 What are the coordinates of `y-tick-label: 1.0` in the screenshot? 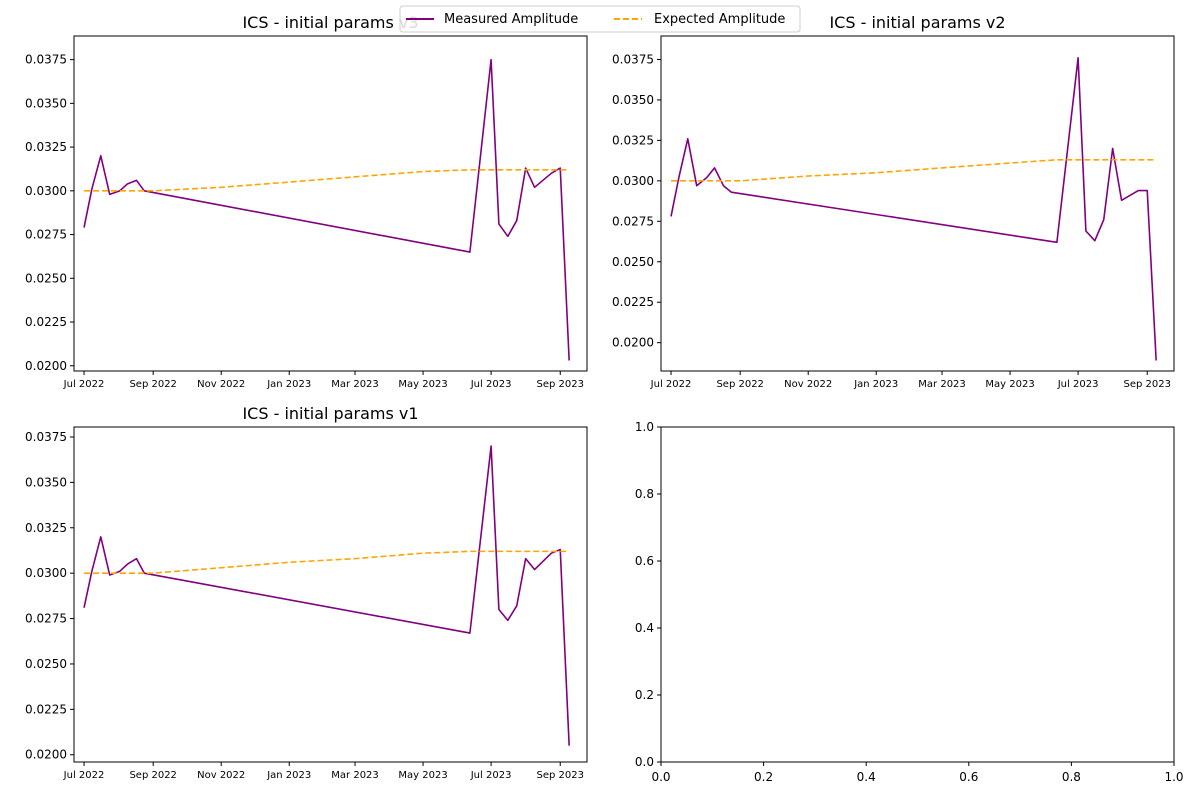 It's located at (644, 427).